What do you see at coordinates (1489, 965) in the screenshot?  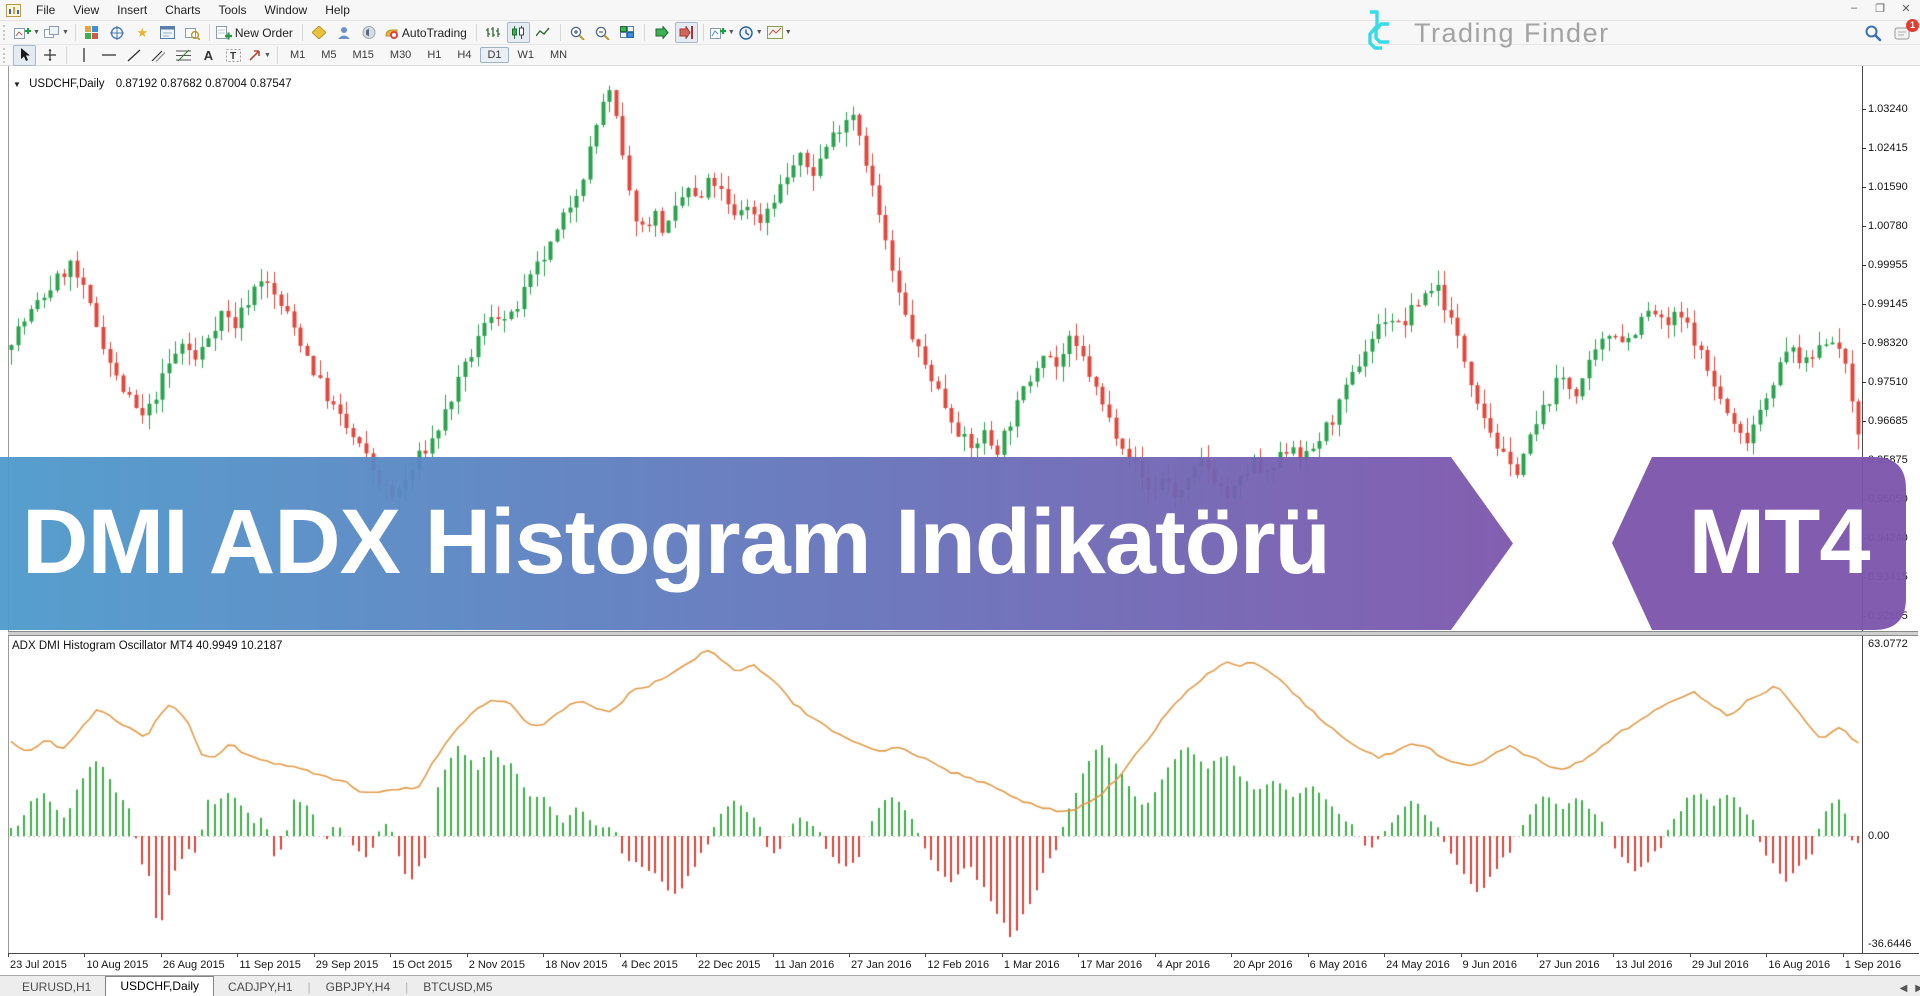 I see `date-axis-label: 9 Jun 2016` at bounding box center [1489, 965].